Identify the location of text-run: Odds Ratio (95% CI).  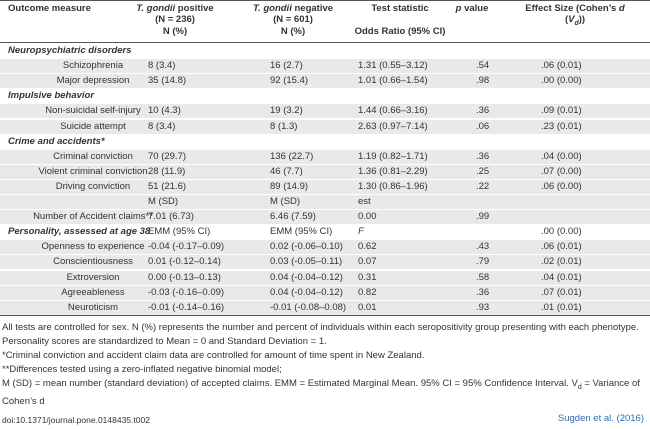
(400, 31).